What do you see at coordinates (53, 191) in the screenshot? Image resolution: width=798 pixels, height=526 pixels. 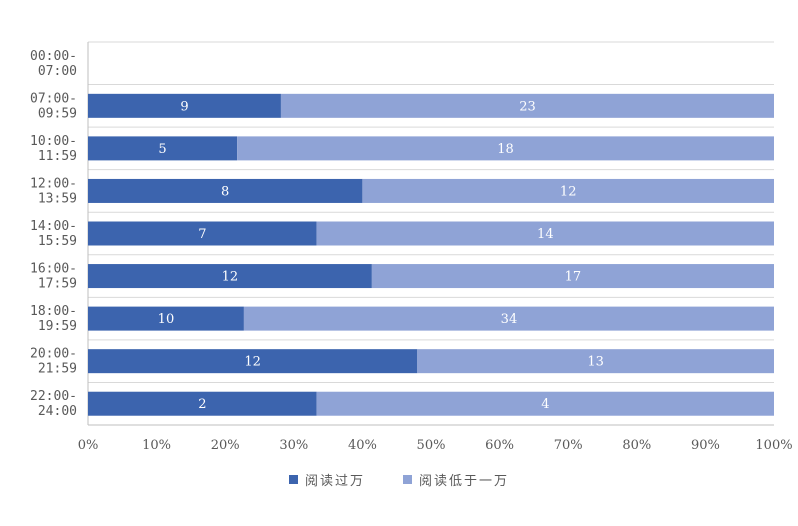 I see `category-label-4: 12:00-13:59` at bounding box center [53, 191].